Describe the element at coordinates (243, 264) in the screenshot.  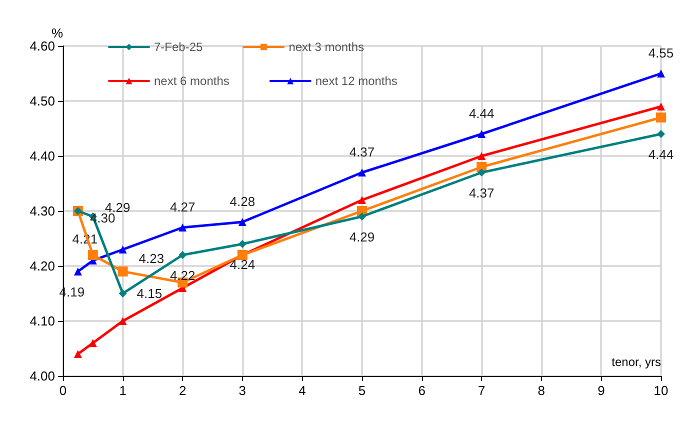
I see `data-label: 4.24` at that location.